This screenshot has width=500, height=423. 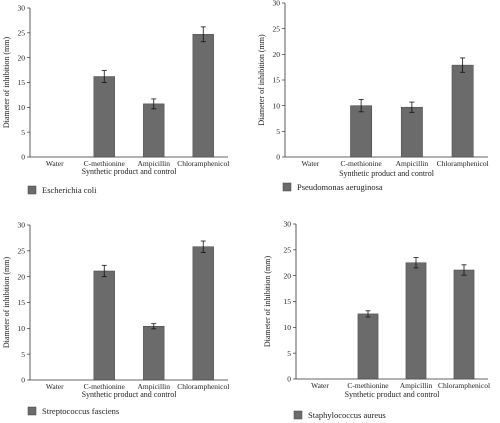 What do you see at coordinates (340, 187) in the screenshot?
I see `legend-label: Pseudomonas aeruginosa` at bounding box center [340, 187].